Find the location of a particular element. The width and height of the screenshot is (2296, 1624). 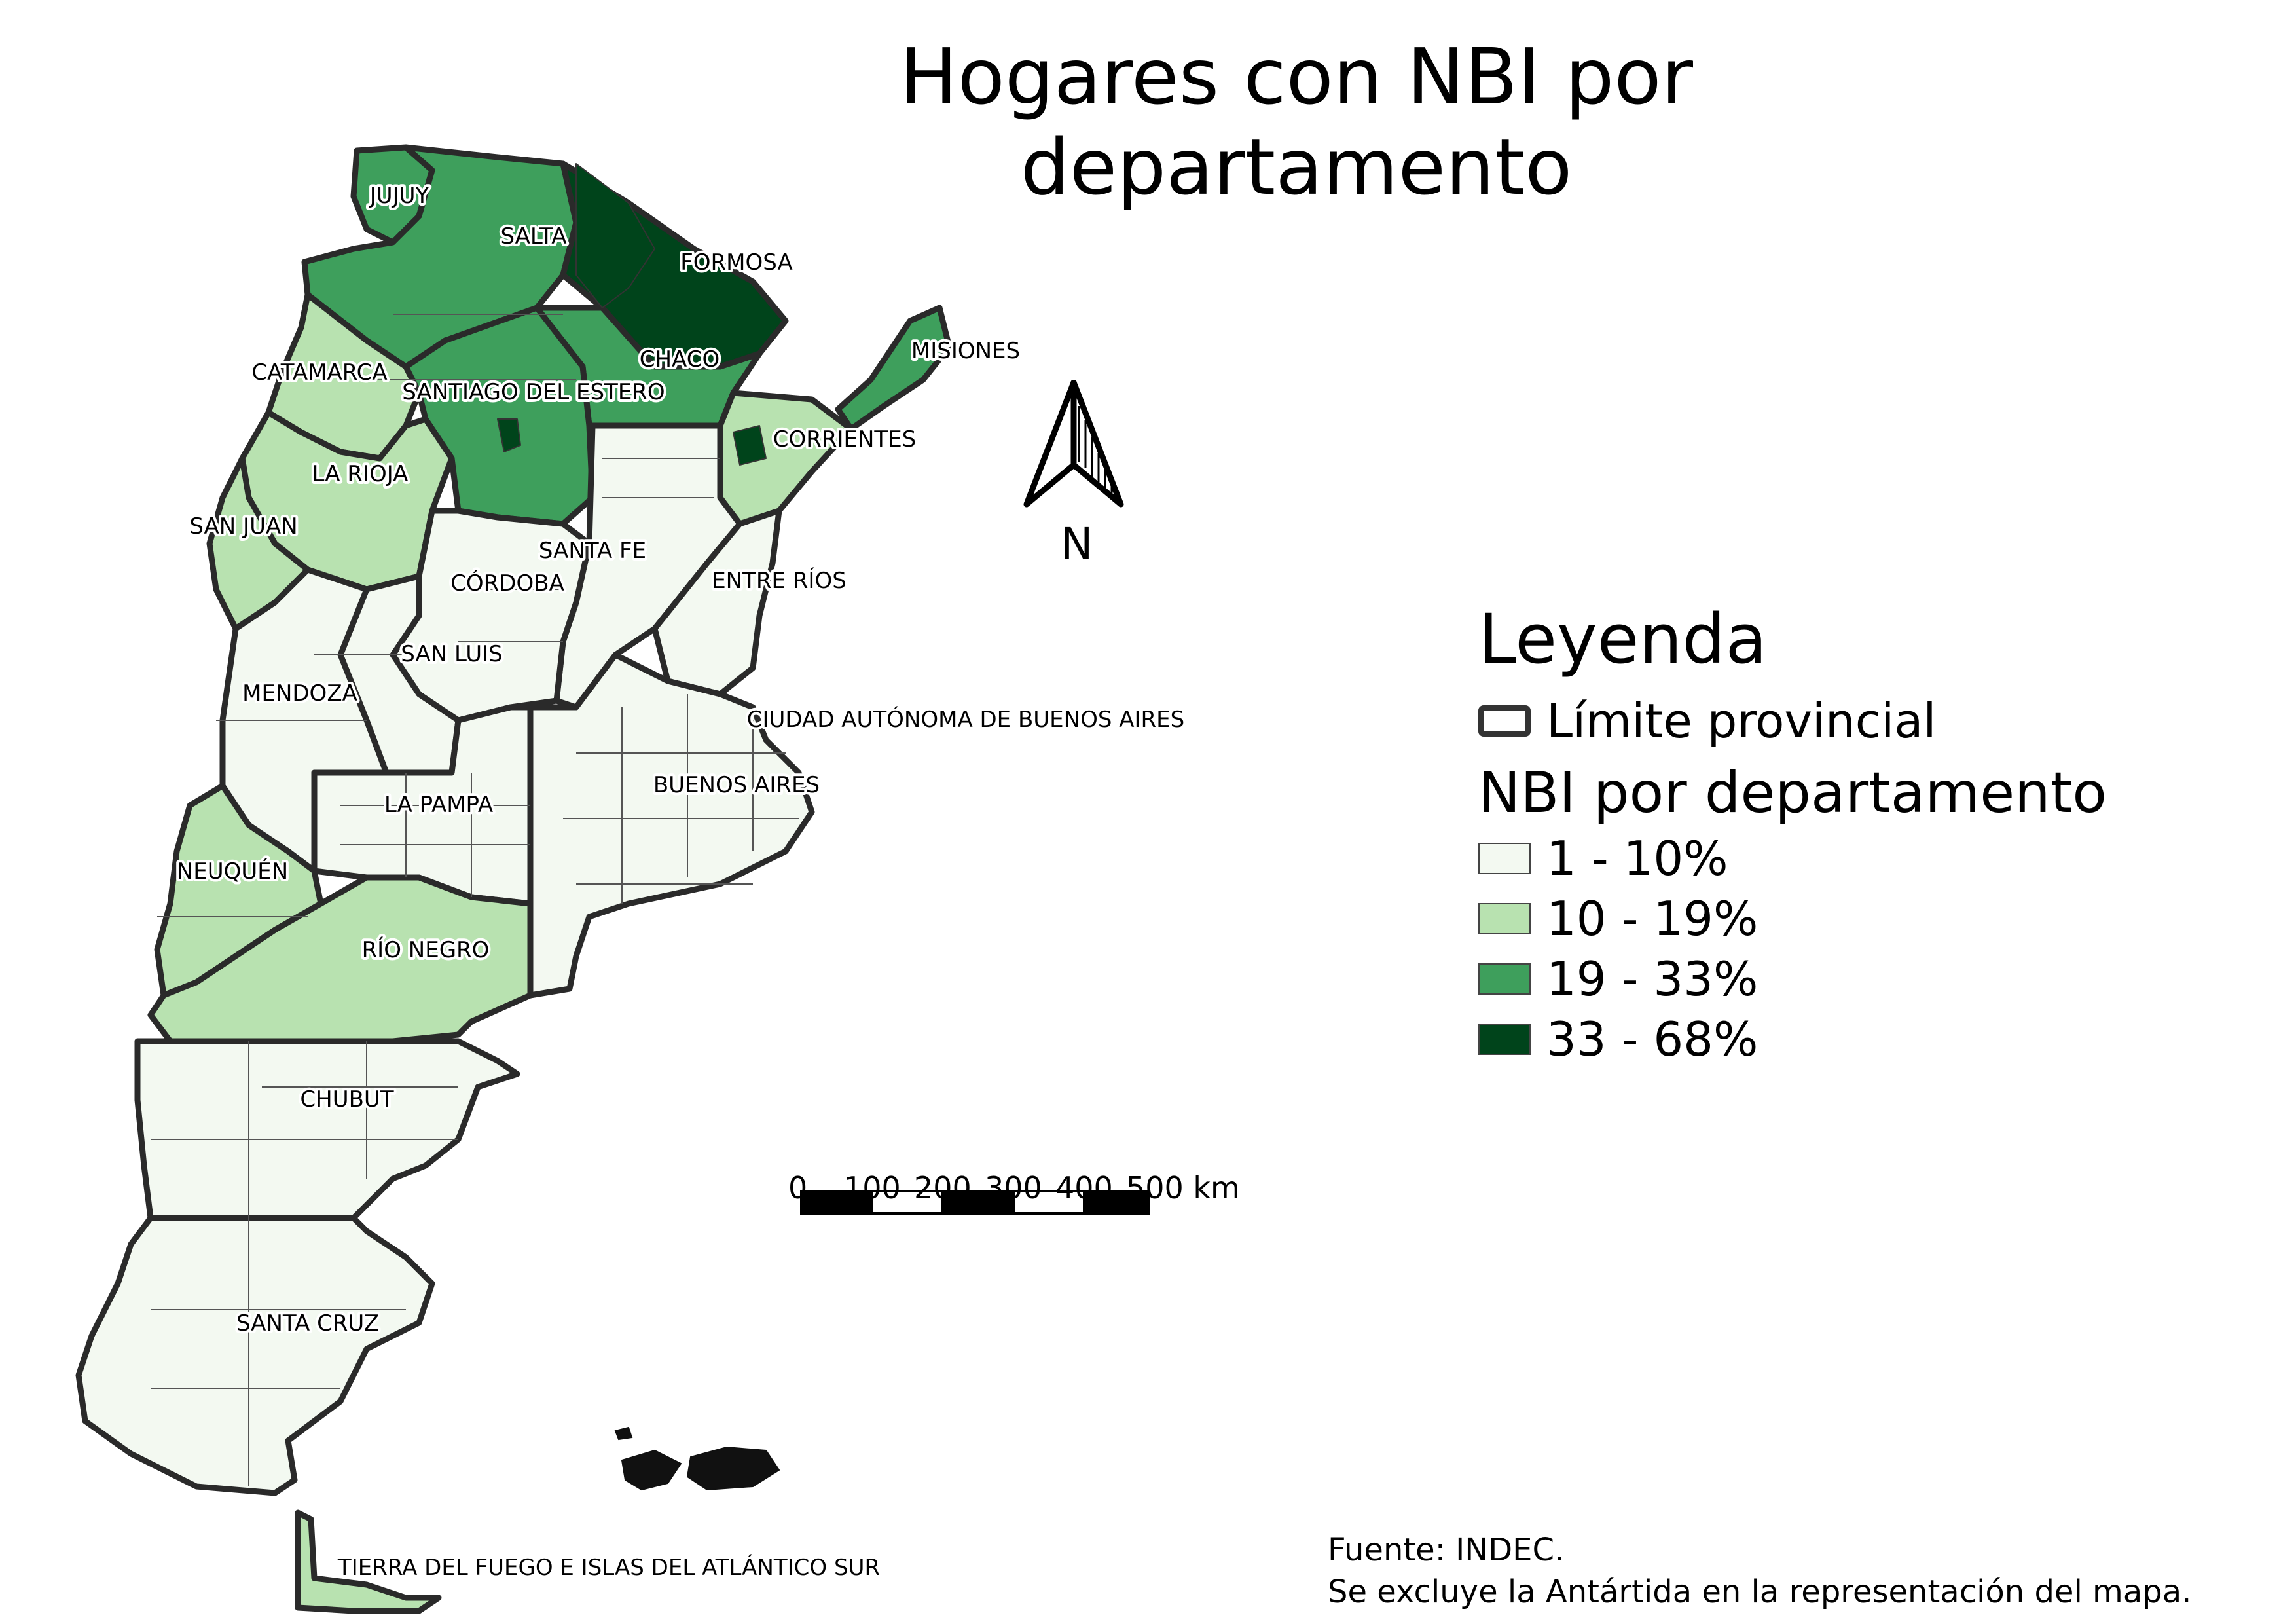

class-label: 10 - 19% is located at coordinates (1652, 918).